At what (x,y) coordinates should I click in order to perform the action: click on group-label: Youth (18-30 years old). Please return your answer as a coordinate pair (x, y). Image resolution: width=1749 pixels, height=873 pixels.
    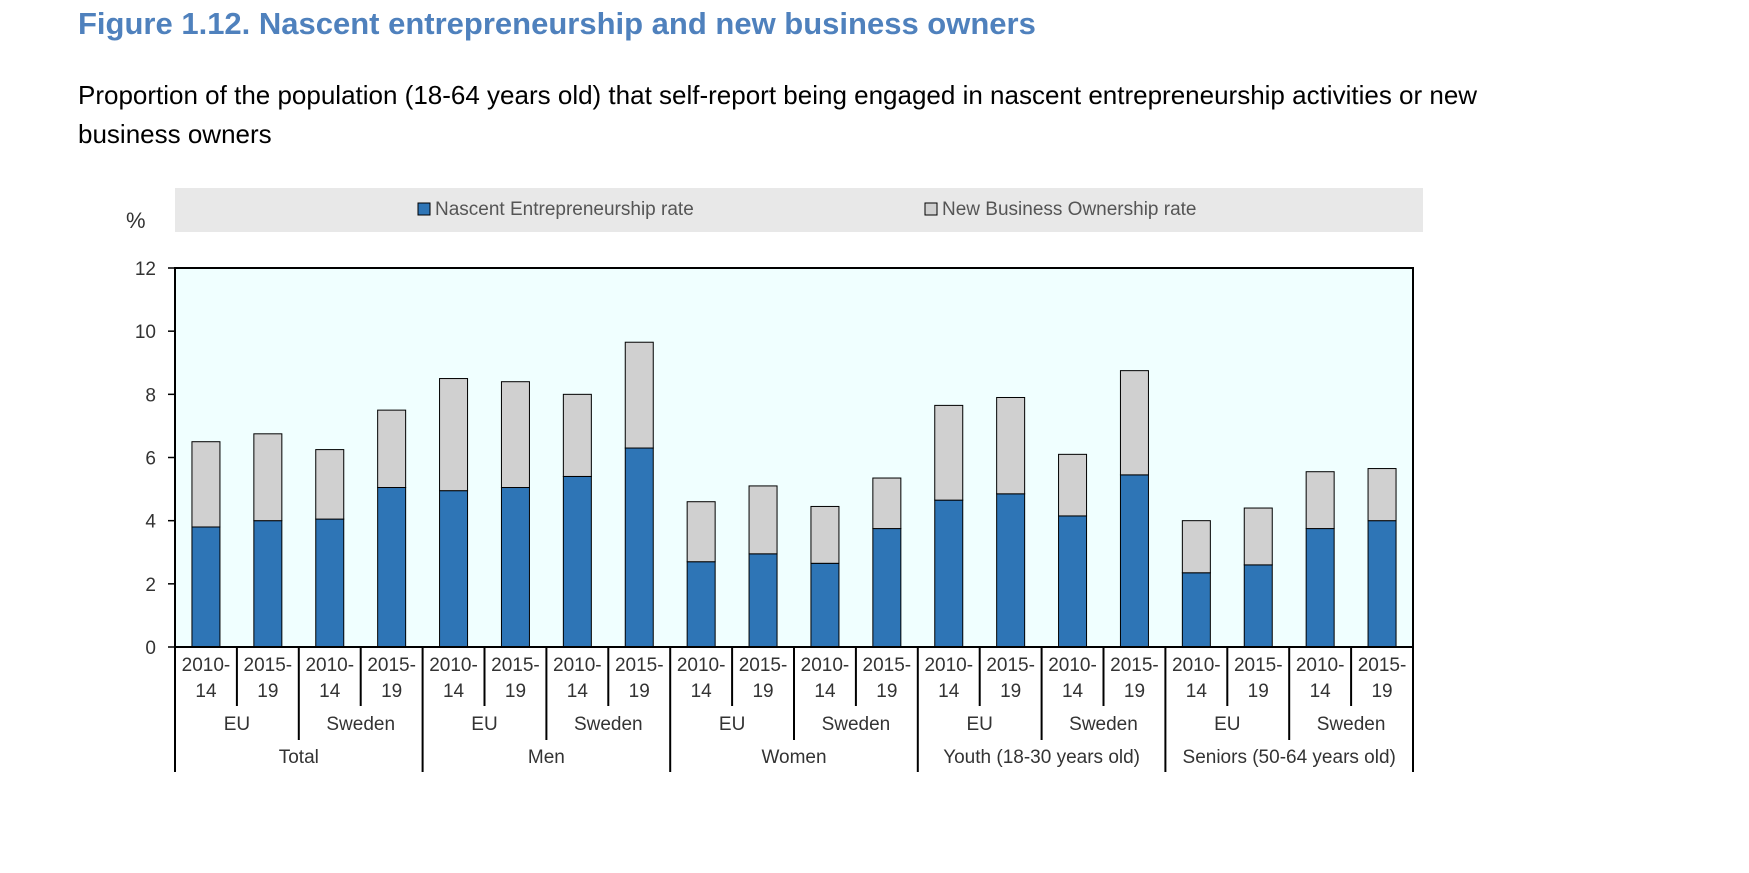
    Looking at the image, I should click on (1041, 757).